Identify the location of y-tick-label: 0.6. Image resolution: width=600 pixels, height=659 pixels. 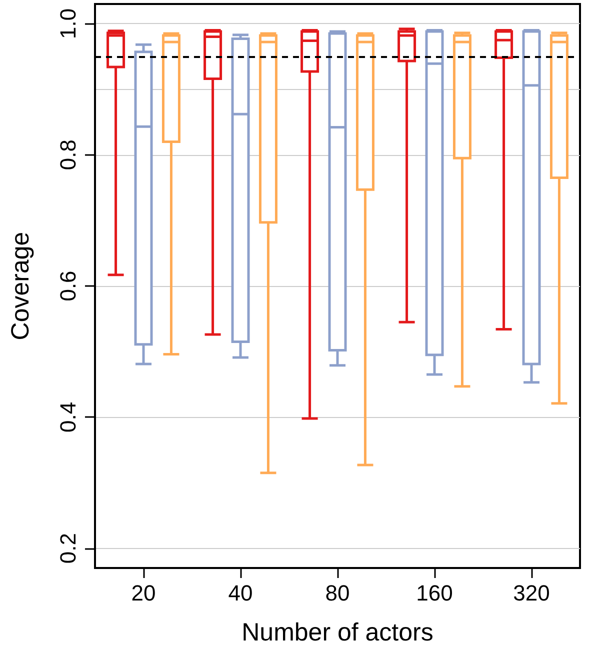
(68, 286).